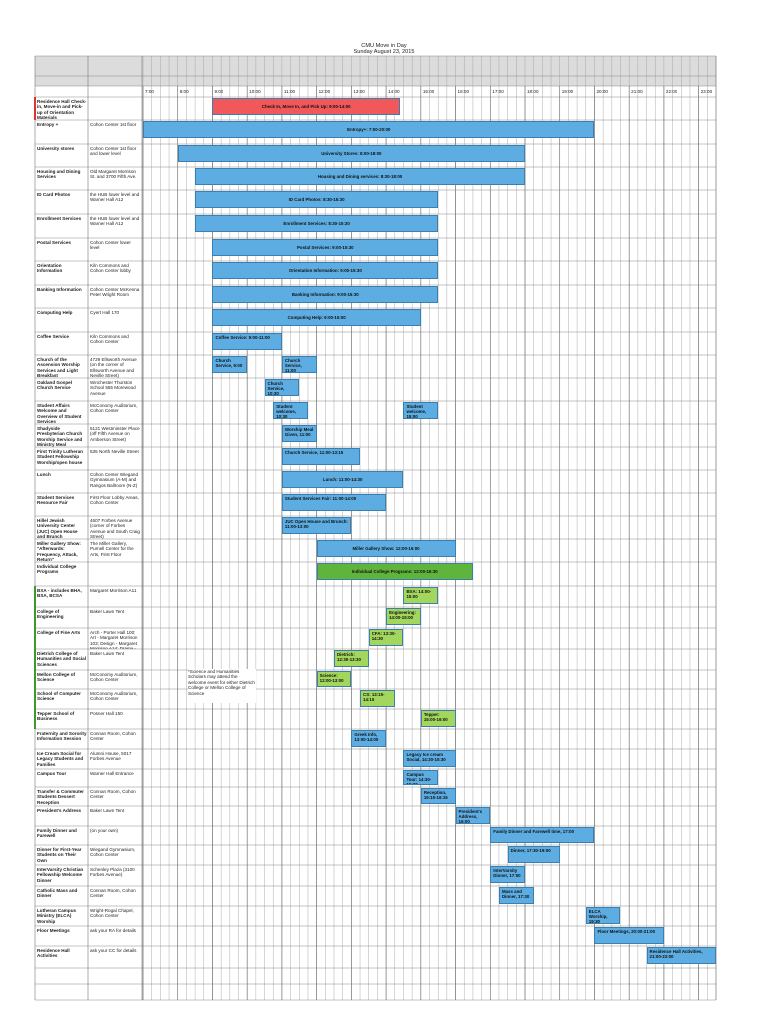 Image resolution: width=768 pixels, height=1024 pixels. What do you see at coordinates (375, 71) in the screenshot?
I see `header-shade` at bounding box center [375, 71].